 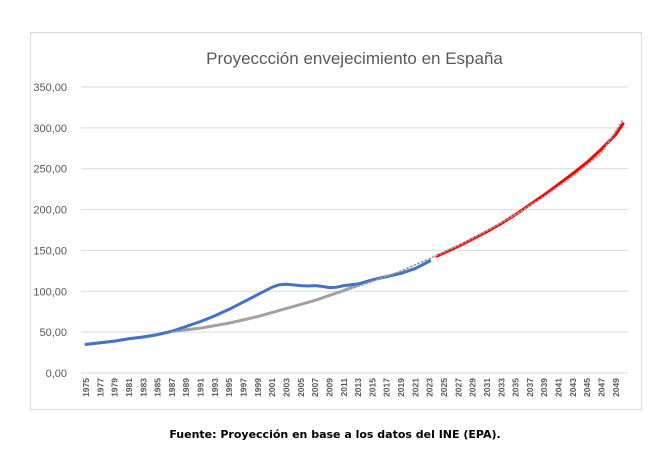 I want to click on x-tick-label: 1999, so click(x=258, y=387).